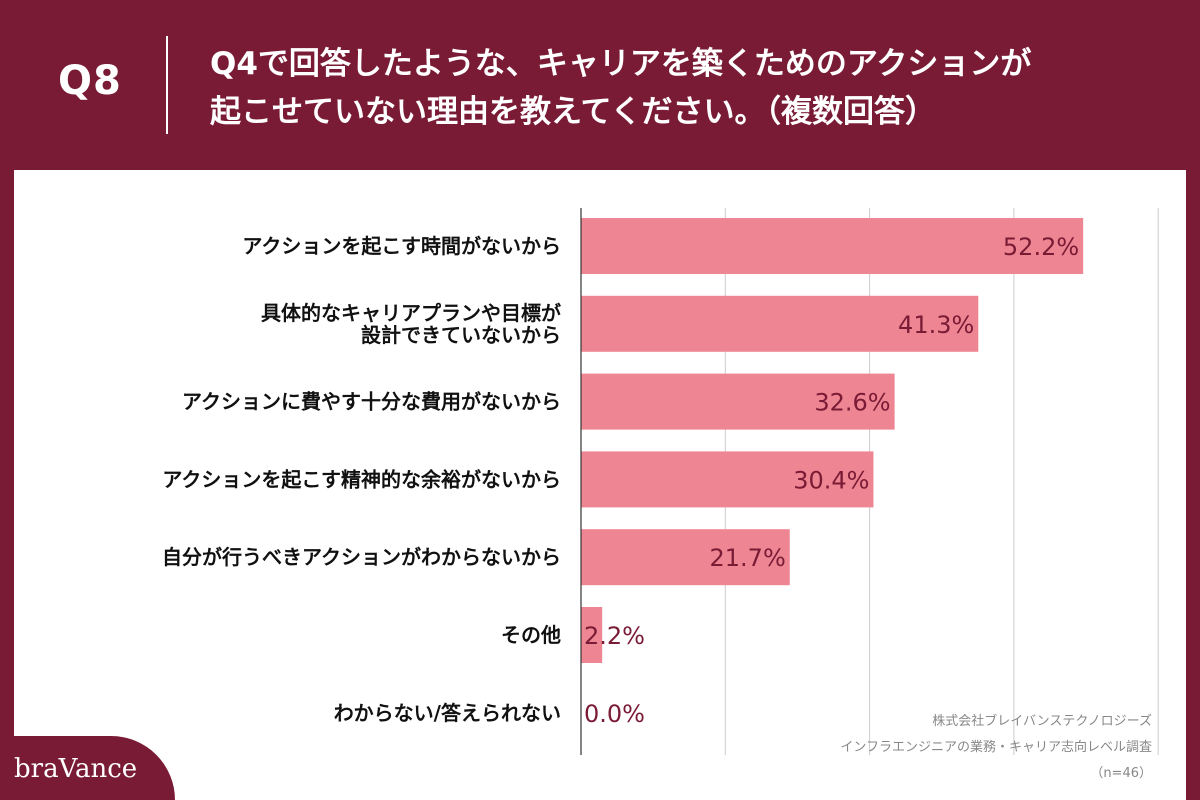  I want to click on category-label-line: その他, so click(531, 635).